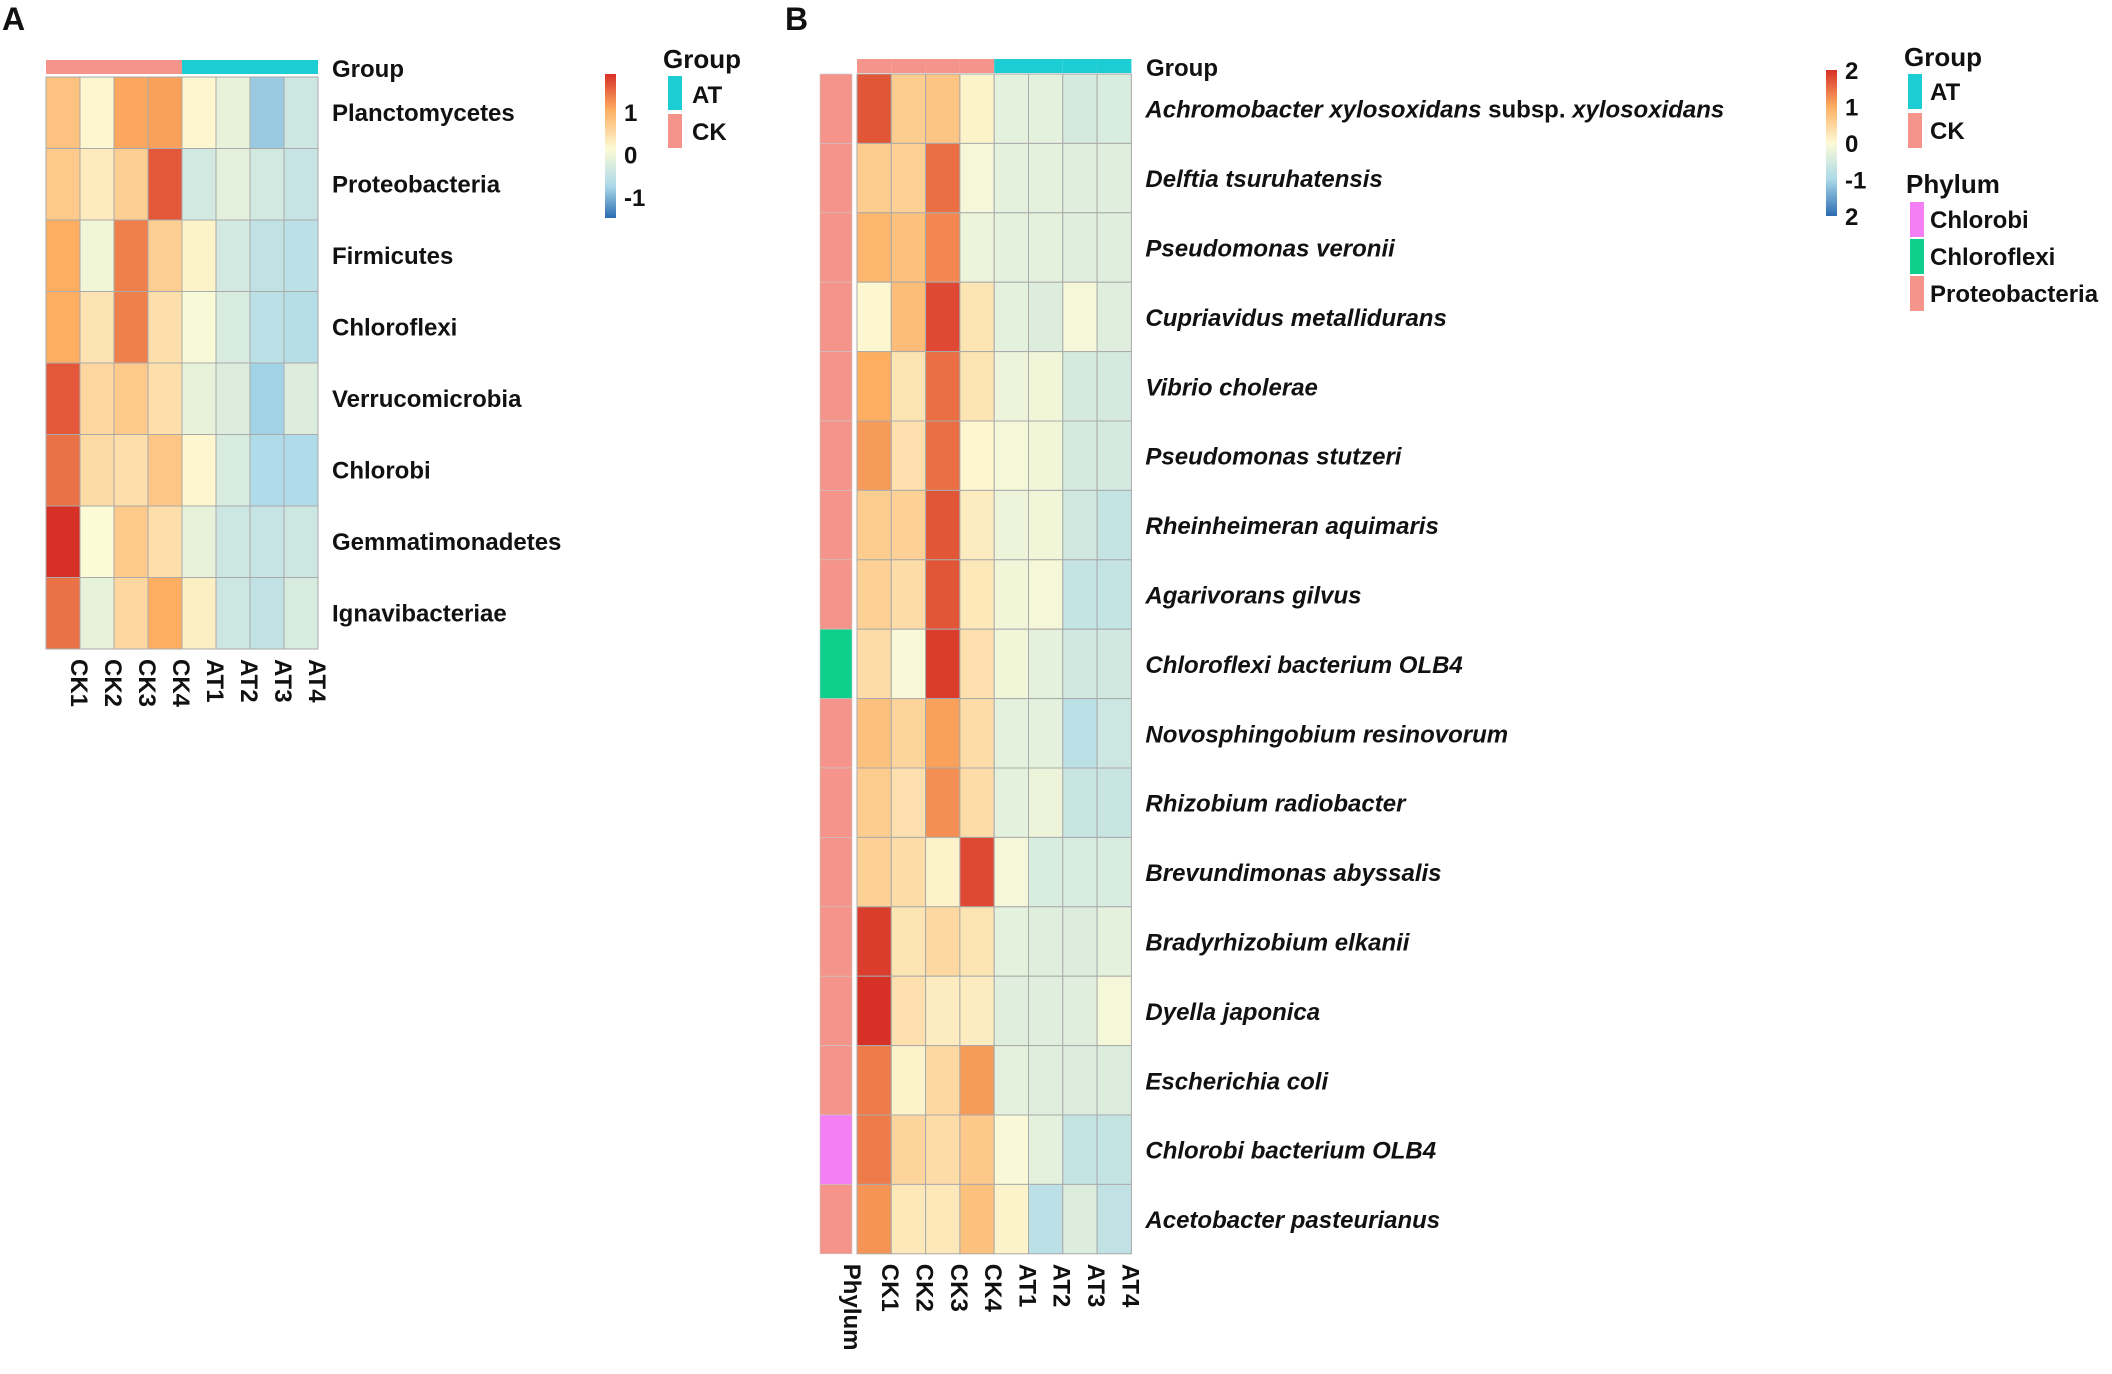 Image resolution: width=2112 pixels, height=1374 pixels. Describe the element at coordinates (1114, 66) in the screenshot. I see `group-annotation-AT4` at that location.